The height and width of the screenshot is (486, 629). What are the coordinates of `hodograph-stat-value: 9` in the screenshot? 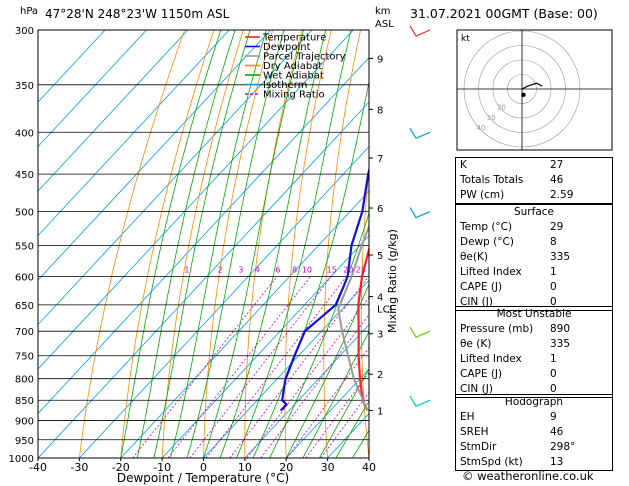 It's located at (553, 417).